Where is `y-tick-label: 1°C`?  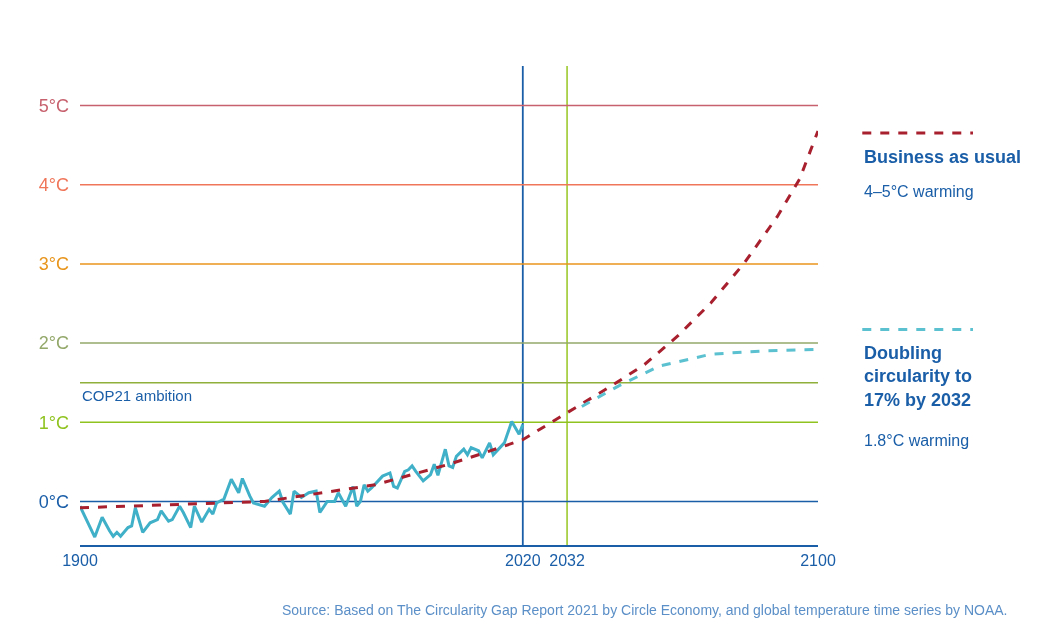
y-tick-label: 1°C is located at coordinates (53, 422).